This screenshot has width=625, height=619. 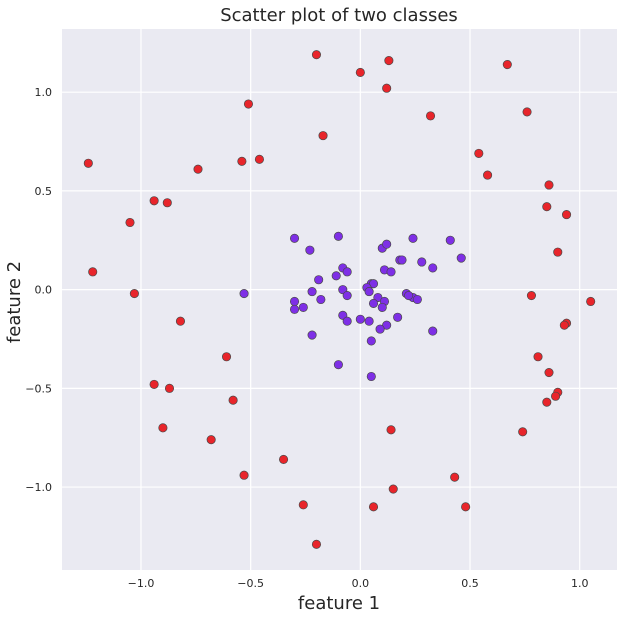 What do you see at coordinates (14, 302) in the screenshot?
I see `y-axis-label: feature 2` at bounding box center [14, 302].